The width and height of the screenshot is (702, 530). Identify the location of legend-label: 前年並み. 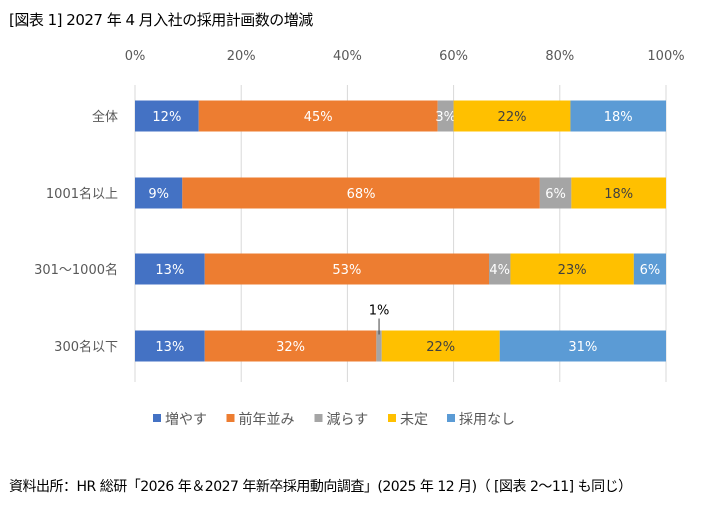
(267, 419).